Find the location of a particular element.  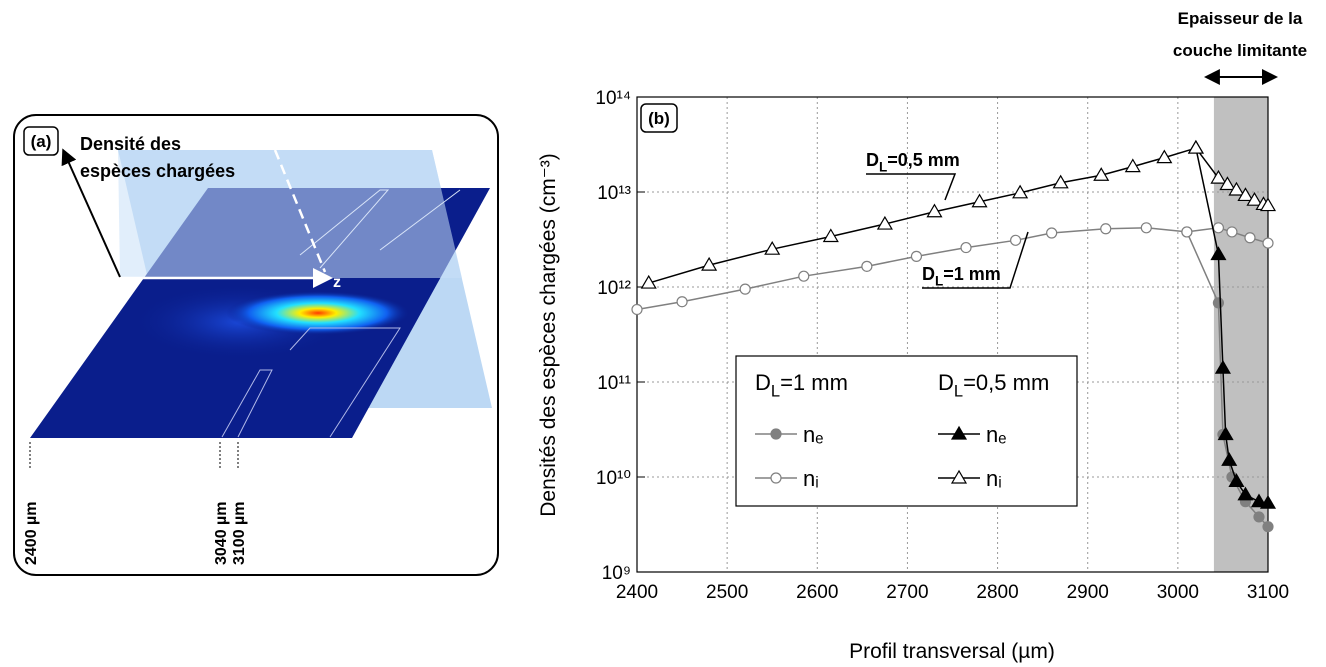

x-tick-label: 2800 is located at coordinates (997, 592).